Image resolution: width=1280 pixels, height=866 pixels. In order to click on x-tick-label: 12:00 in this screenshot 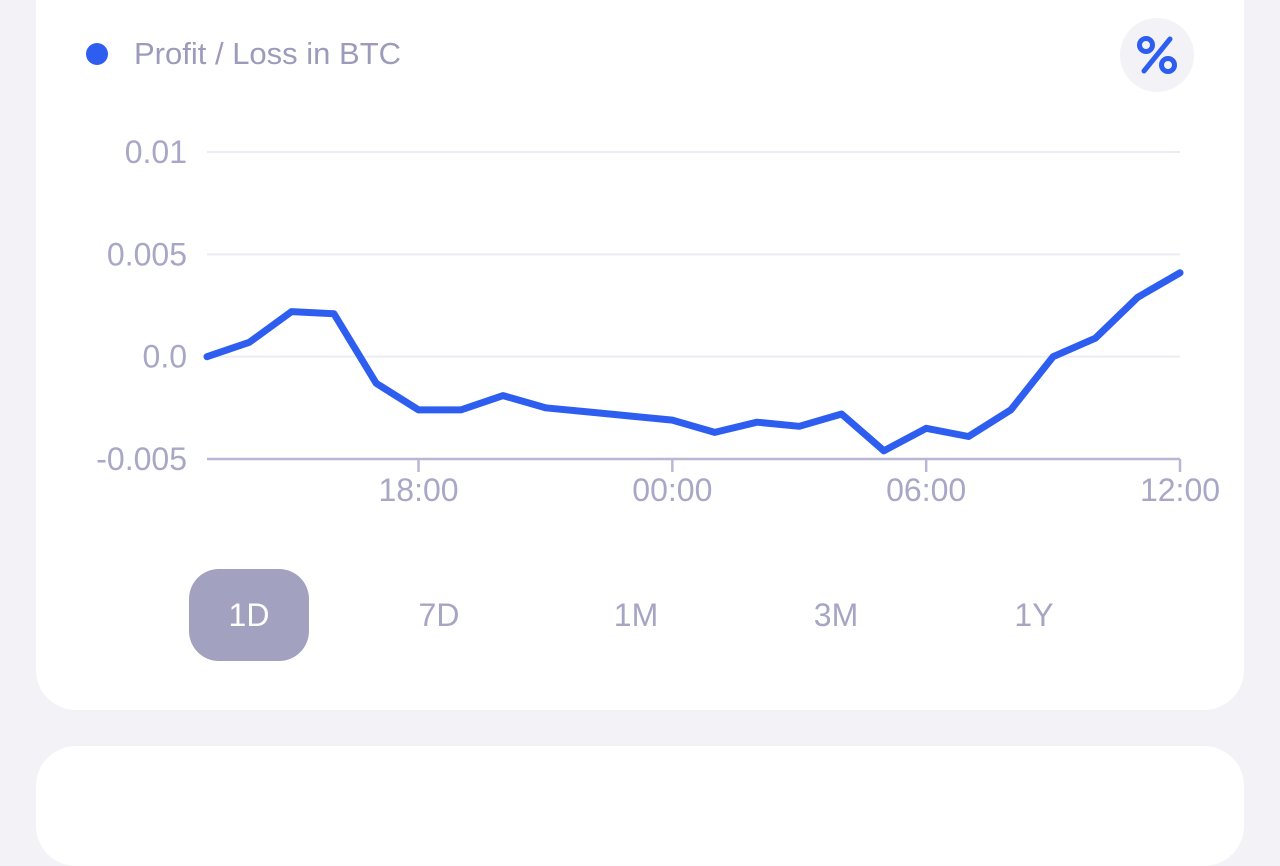, I will do `click(1180, 490)`.